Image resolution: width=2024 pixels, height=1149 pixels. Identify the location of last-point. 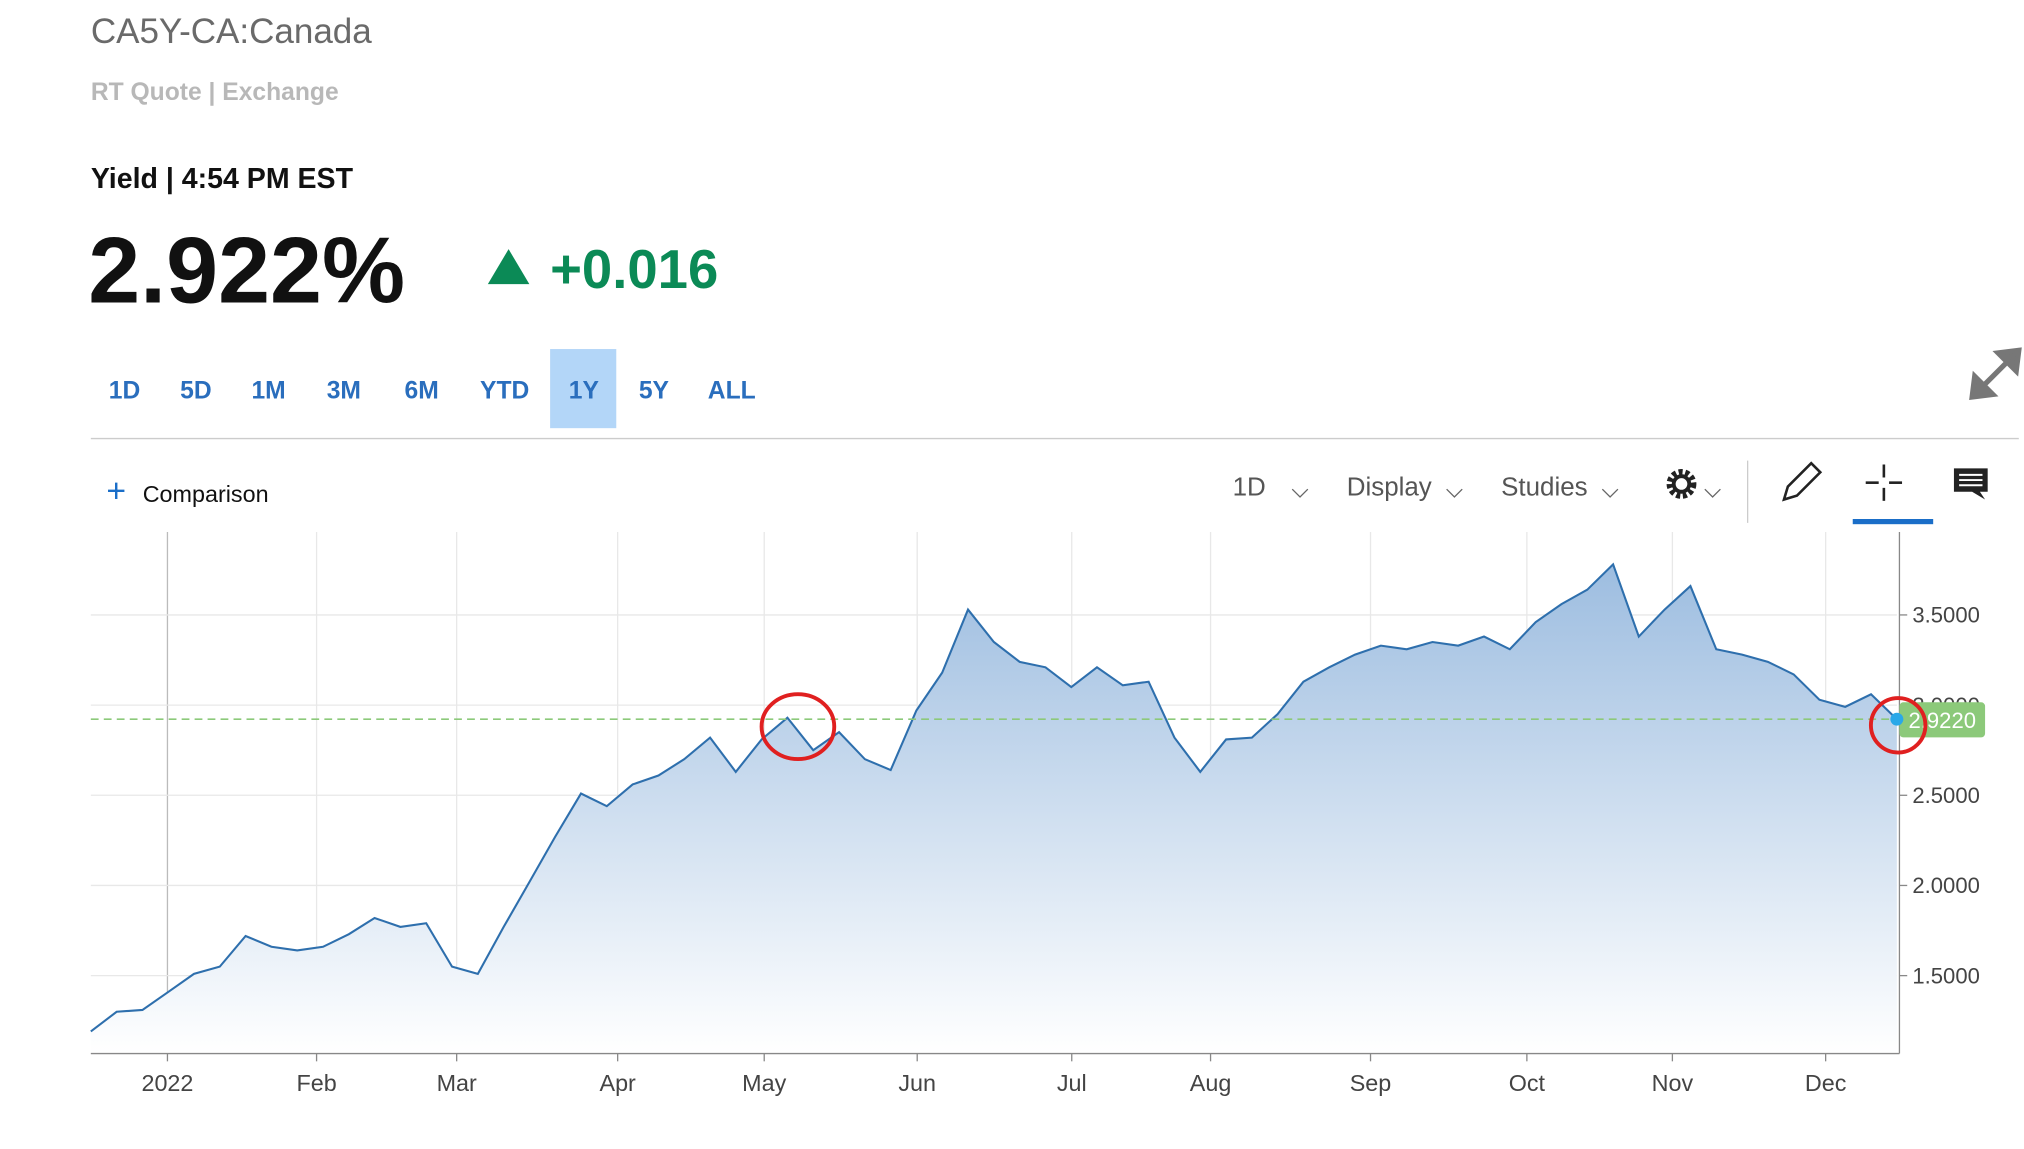
(1897, 719).